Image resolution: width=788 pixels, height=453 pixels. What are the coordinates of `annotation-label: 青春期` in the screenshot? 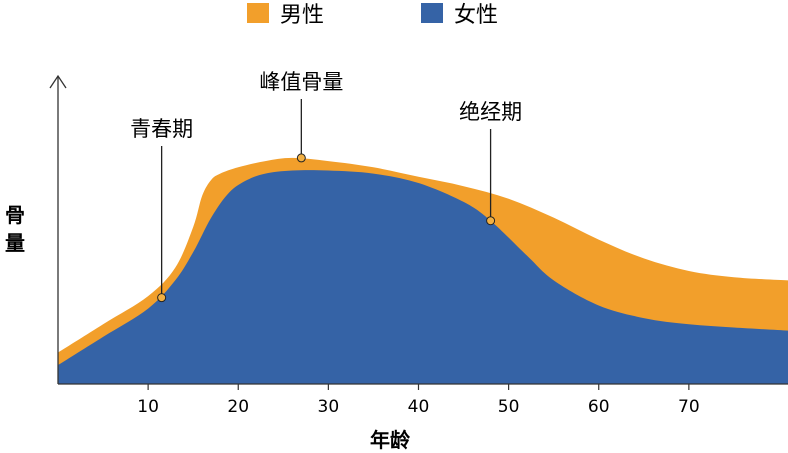 It's located at (161, 129).